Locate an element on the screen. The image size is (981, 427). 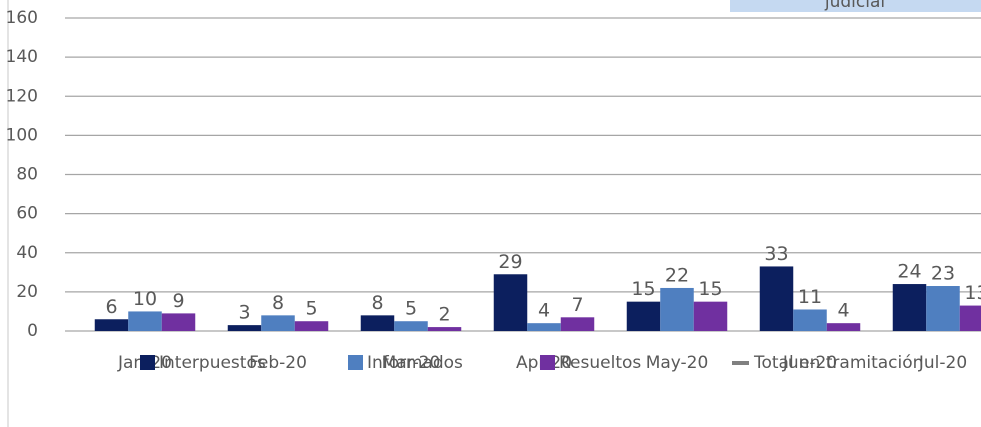
y-tick-label: 120 is located at coordinates (22, 96).